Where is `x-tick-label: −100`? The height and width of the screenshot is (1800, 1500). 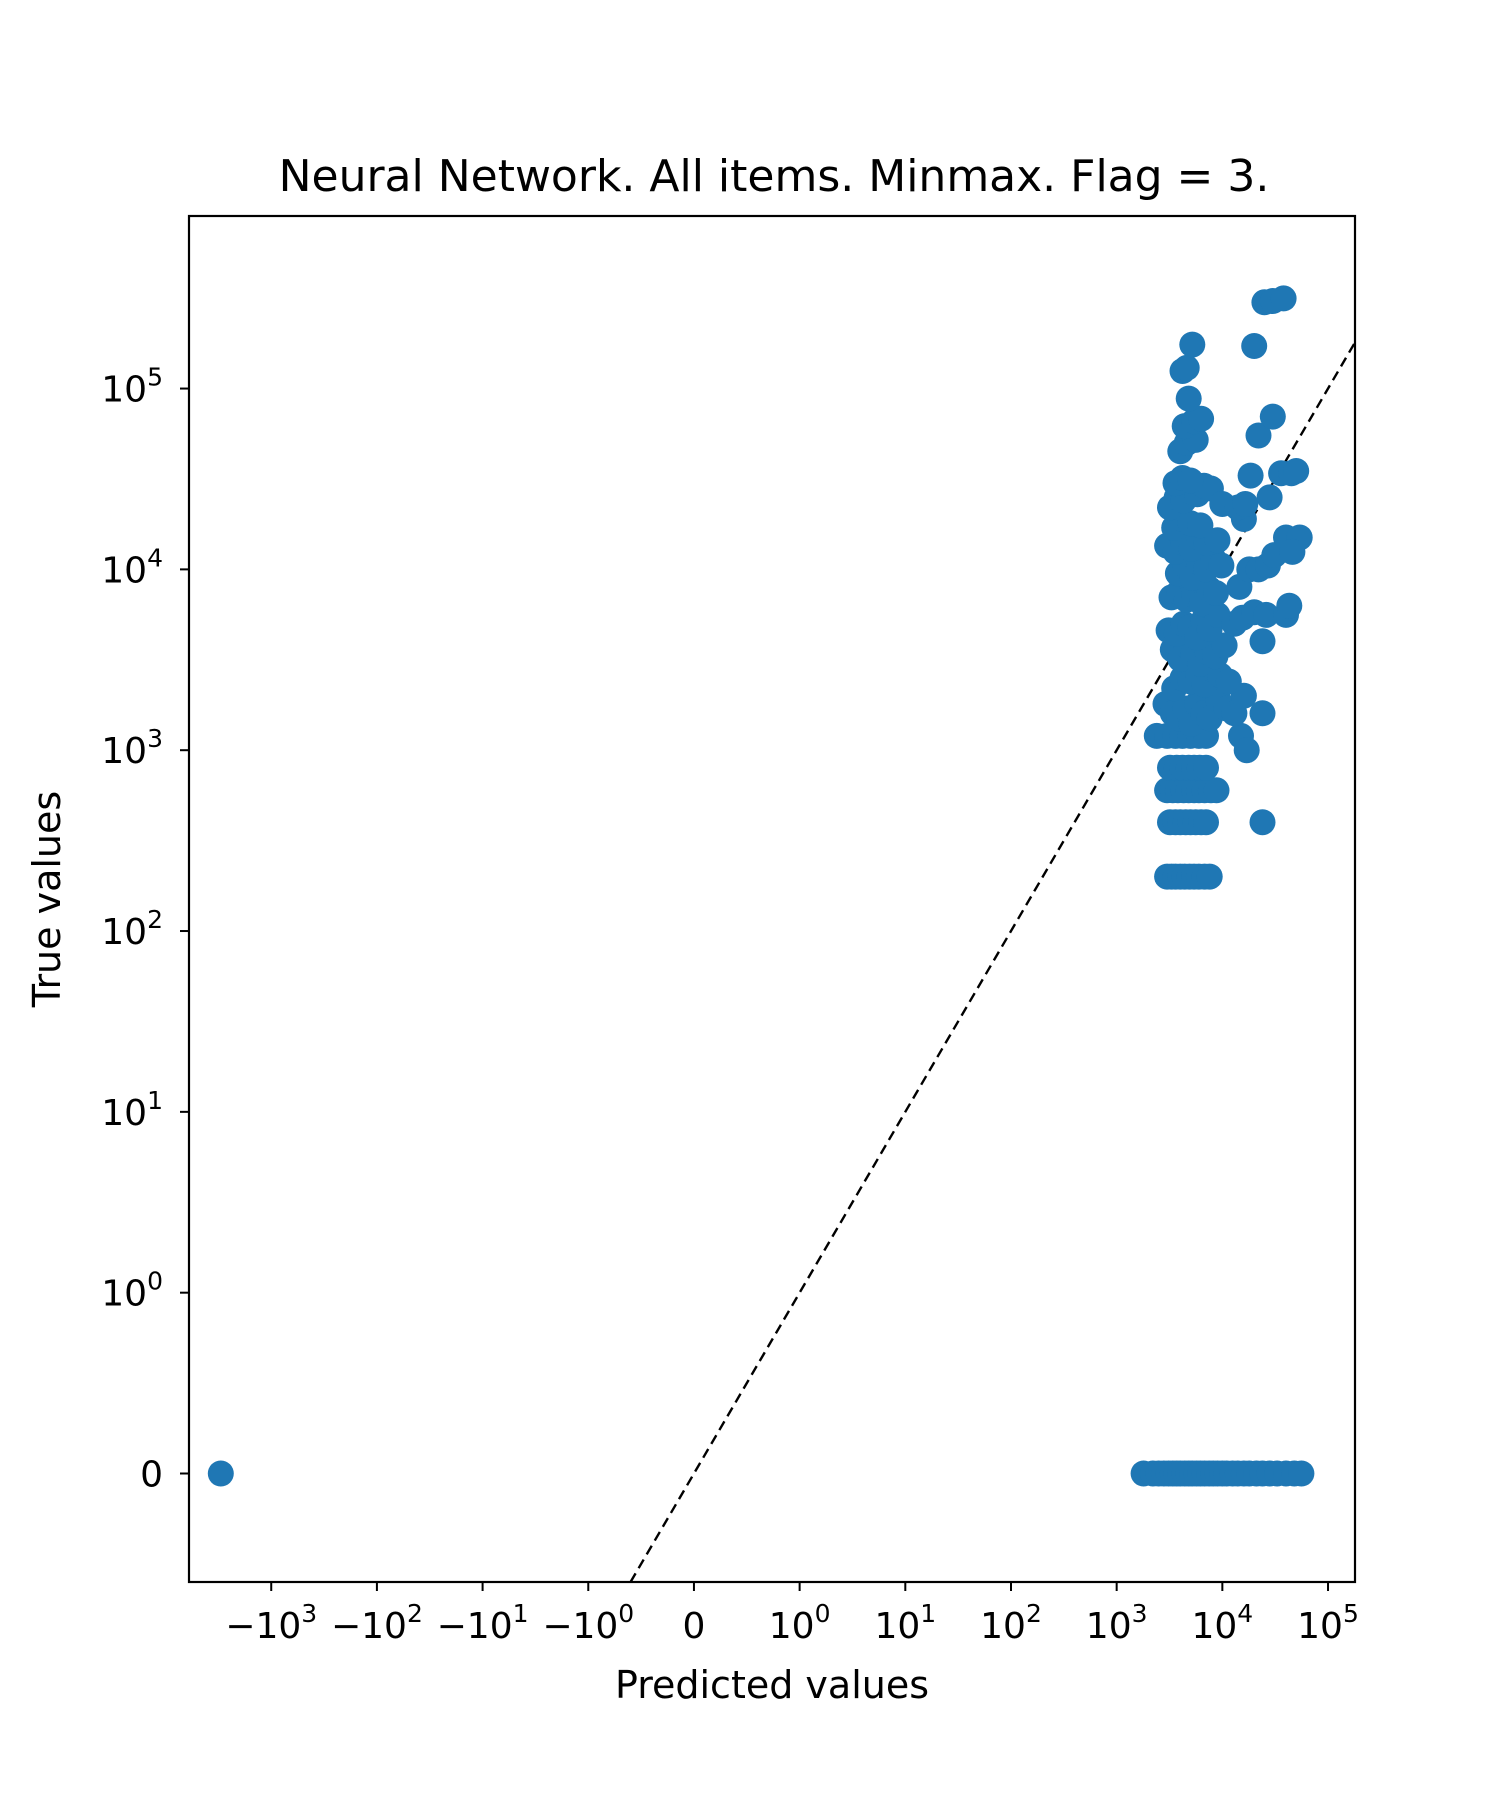 x-tick-label: −100 is located at coordinates (588, 1623).